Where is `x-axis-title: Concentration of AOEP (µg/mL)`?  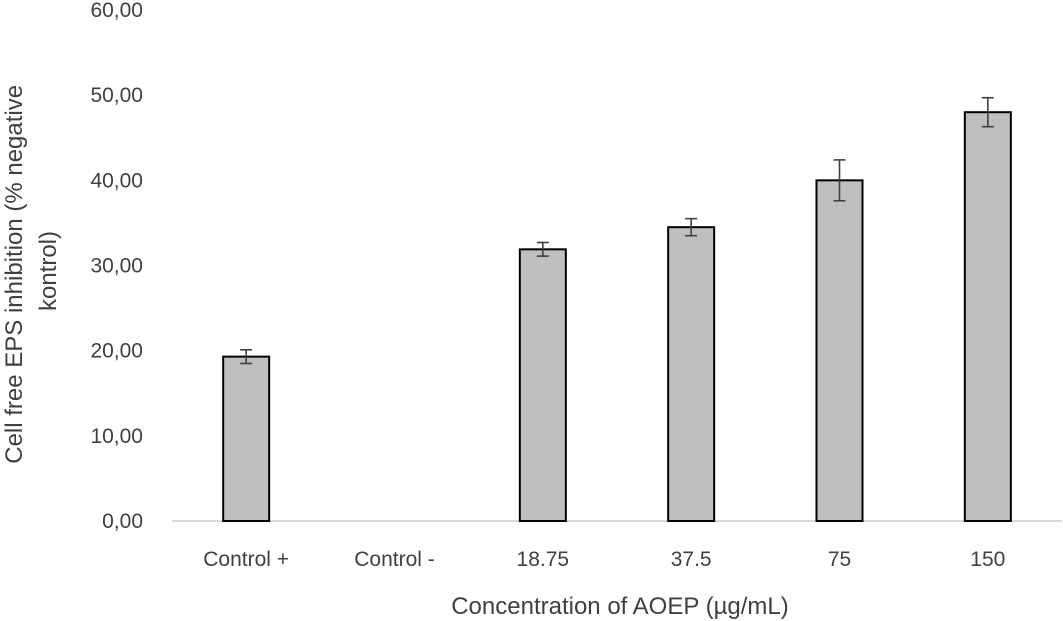 x-axis-title: Concentration of AOEP (µg/mL) is located at coordinates (620, 606).